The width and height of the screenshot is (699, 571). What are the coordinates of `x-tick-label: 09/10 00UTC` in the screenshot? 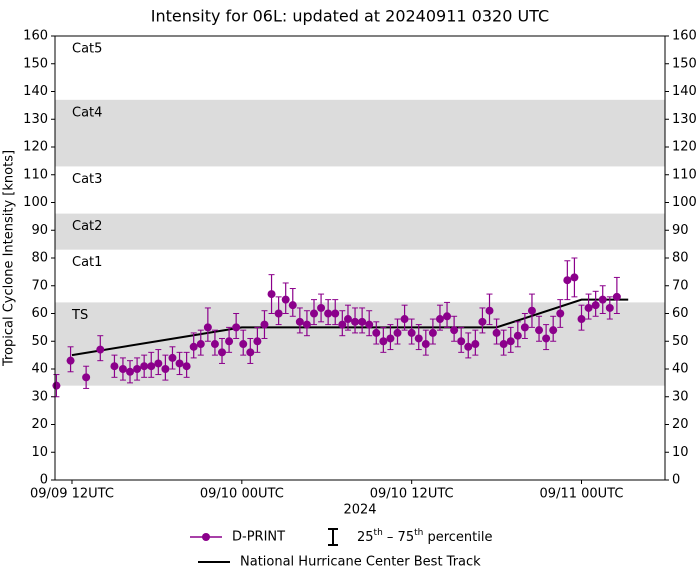 It's located at (242, 494).